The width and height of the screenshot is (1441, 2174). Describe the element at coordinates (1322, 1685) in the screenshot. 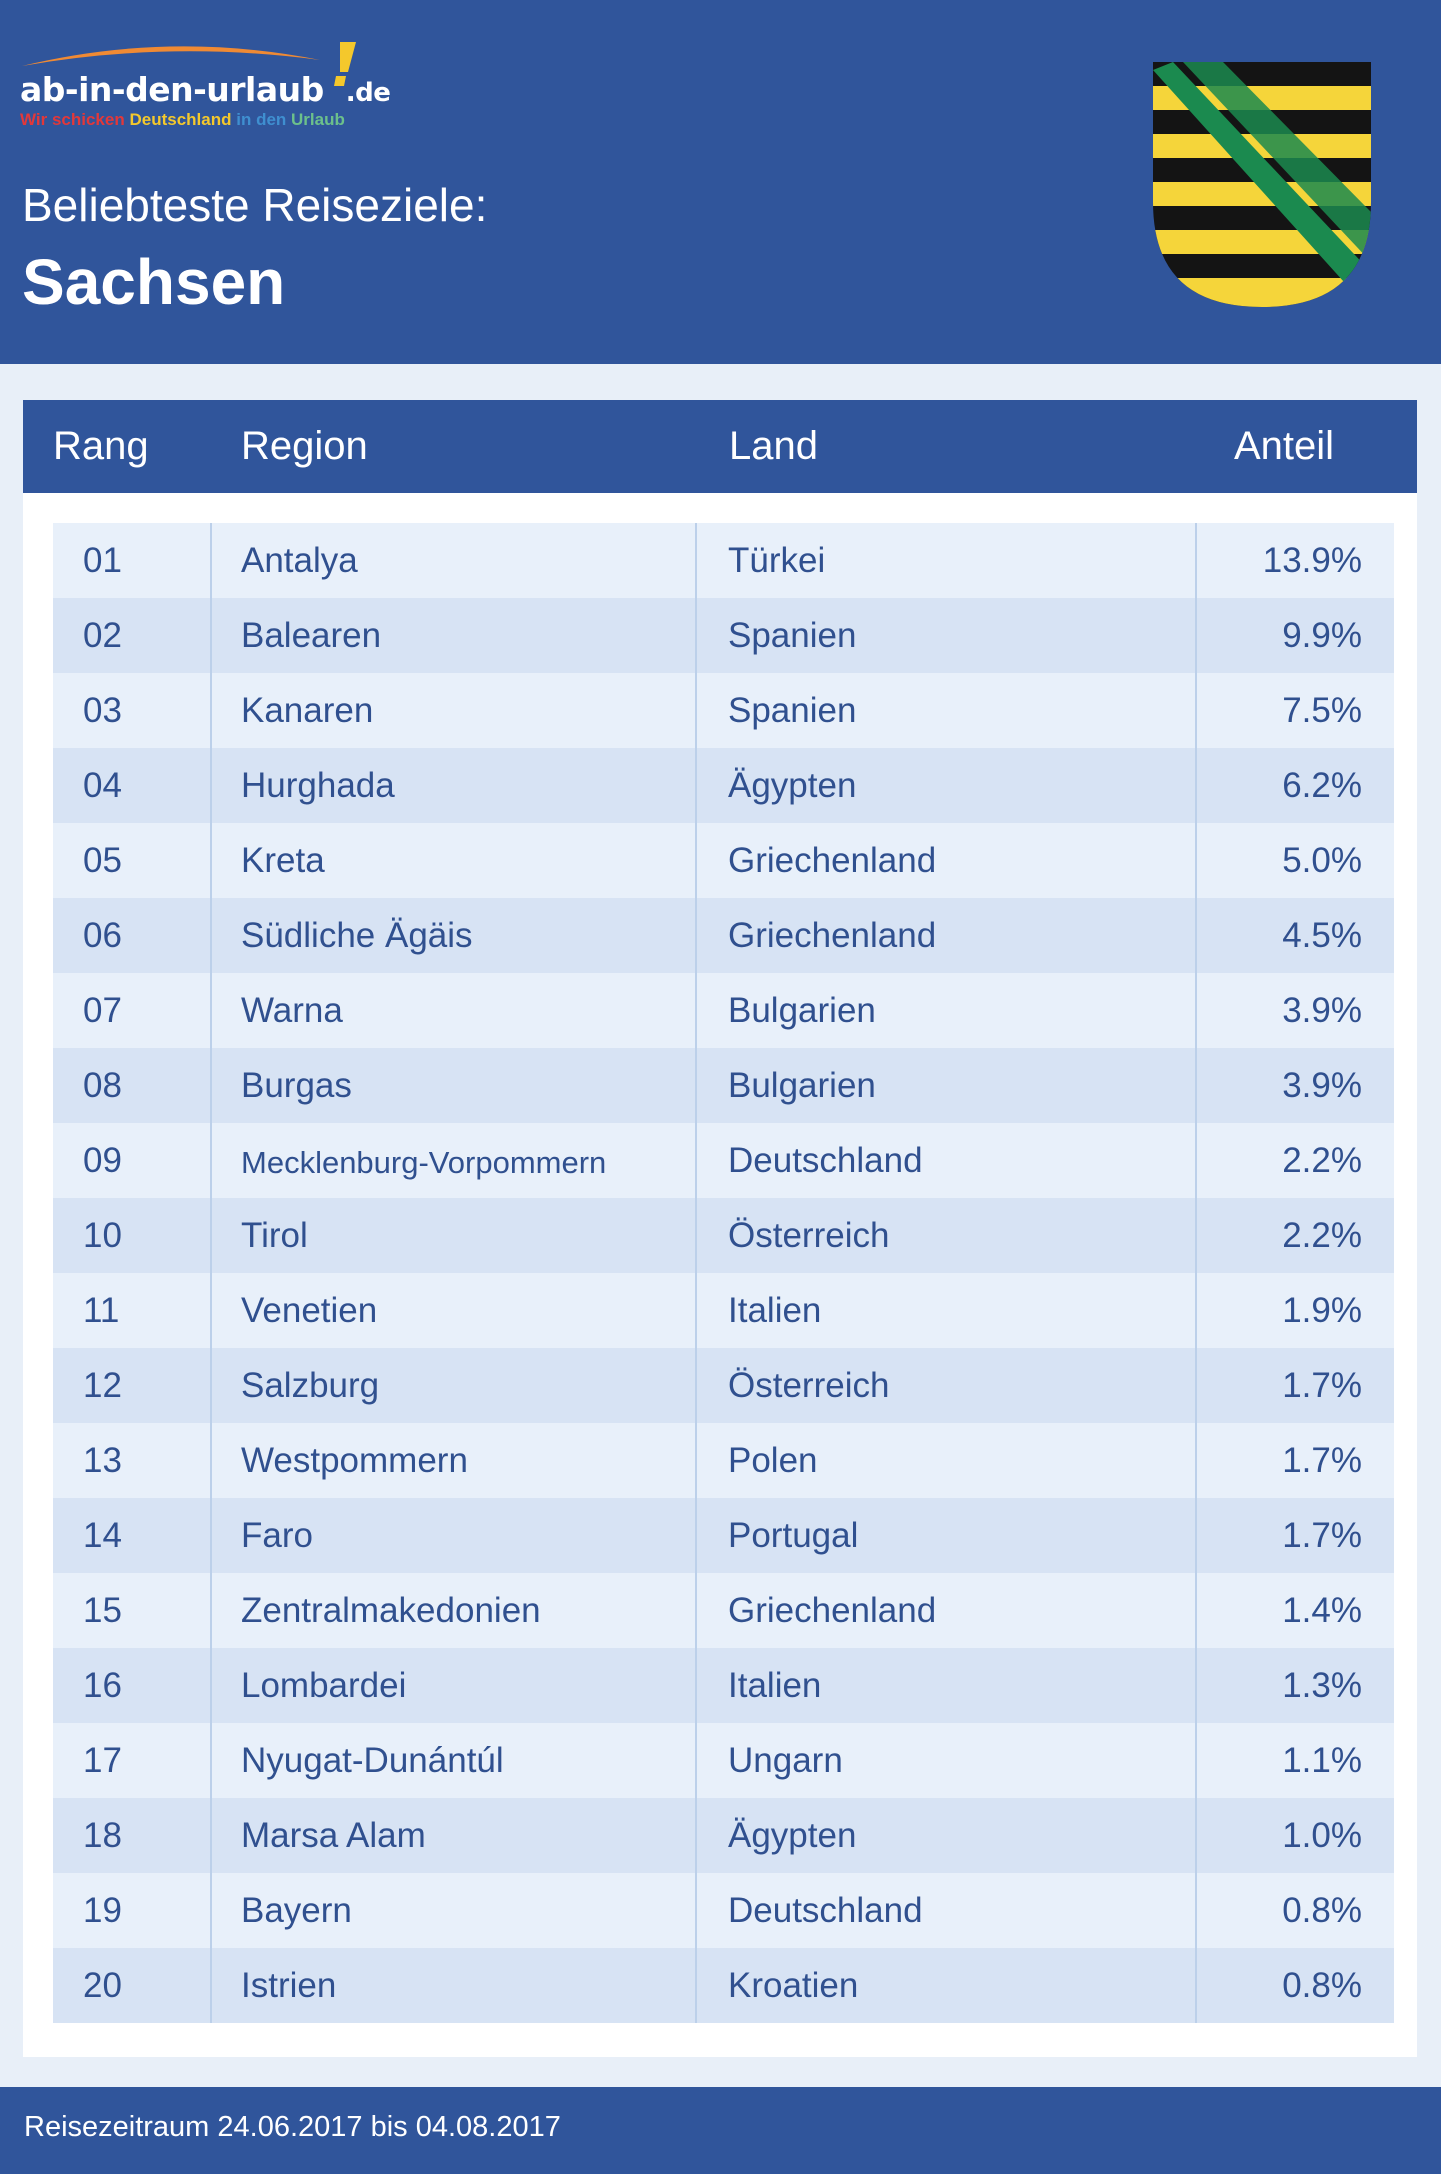

I see `share-cell: 1.3%` at that location.